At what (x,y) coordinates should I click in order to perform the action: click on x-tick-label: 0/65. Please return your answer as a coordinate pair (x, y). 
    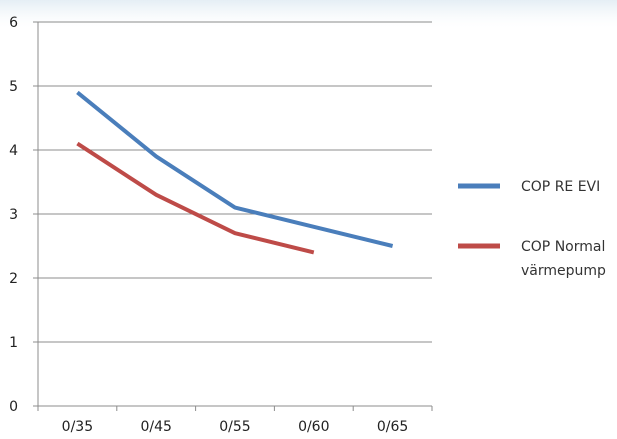
    Looking at the image, I should click on (392, 427).